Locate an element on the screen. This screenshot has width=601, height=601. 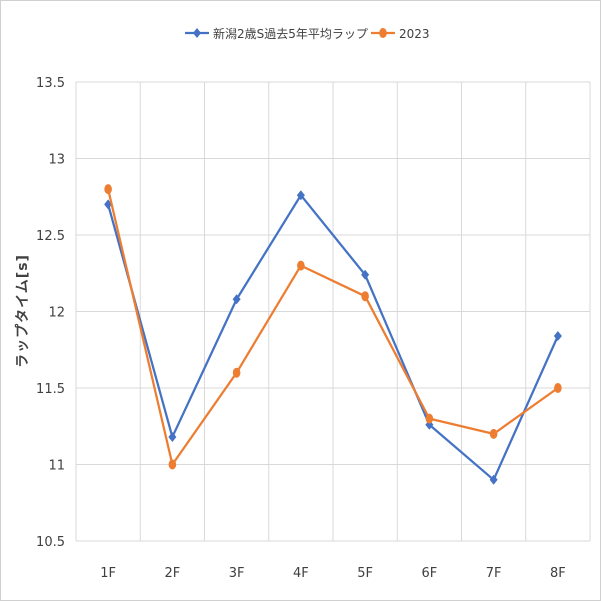
y-tick-label: 13 is located at coordinates (56, 160).